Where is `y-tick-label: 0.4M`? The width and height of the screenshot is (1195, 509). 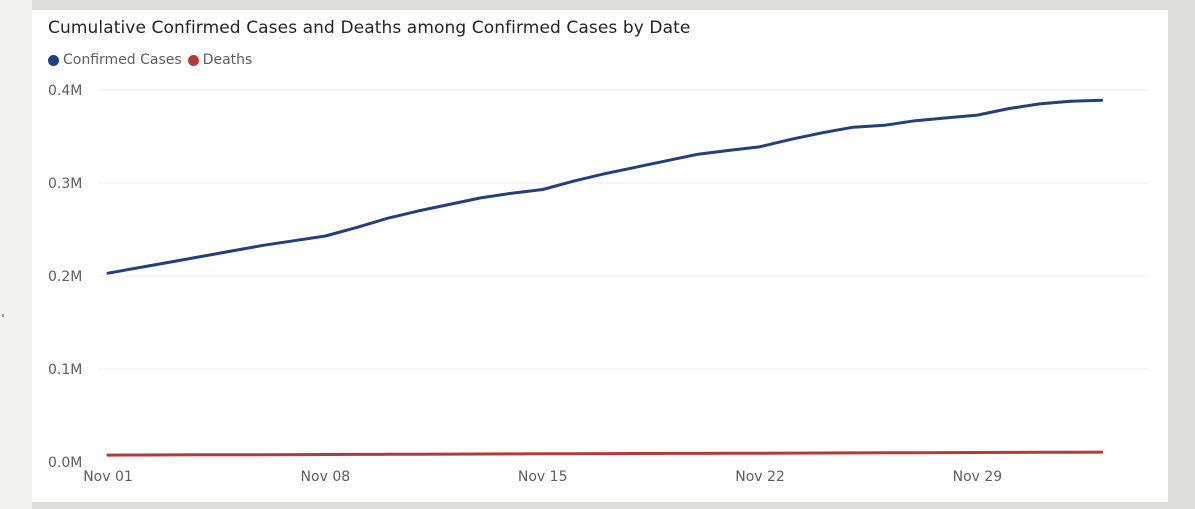
y-tick-label: 0.4M is located at coordinates (65, 91).